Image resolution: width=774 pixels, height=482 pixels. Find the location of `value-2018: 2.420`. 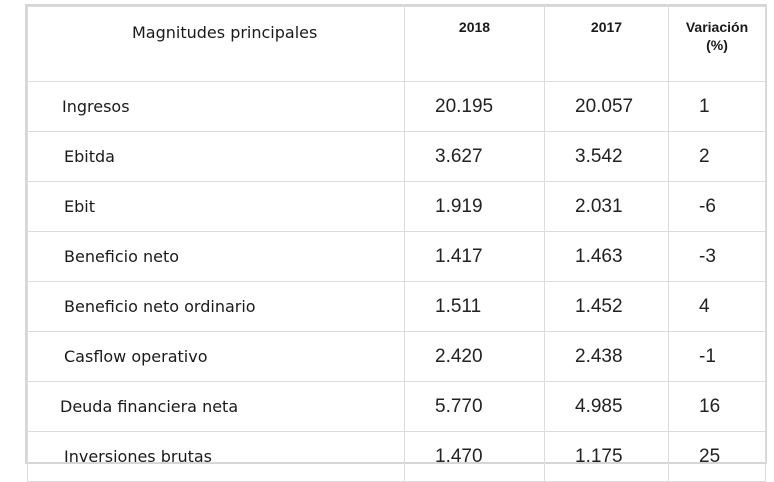

value-2018: 2.420 is located at coordinates (474, 356).